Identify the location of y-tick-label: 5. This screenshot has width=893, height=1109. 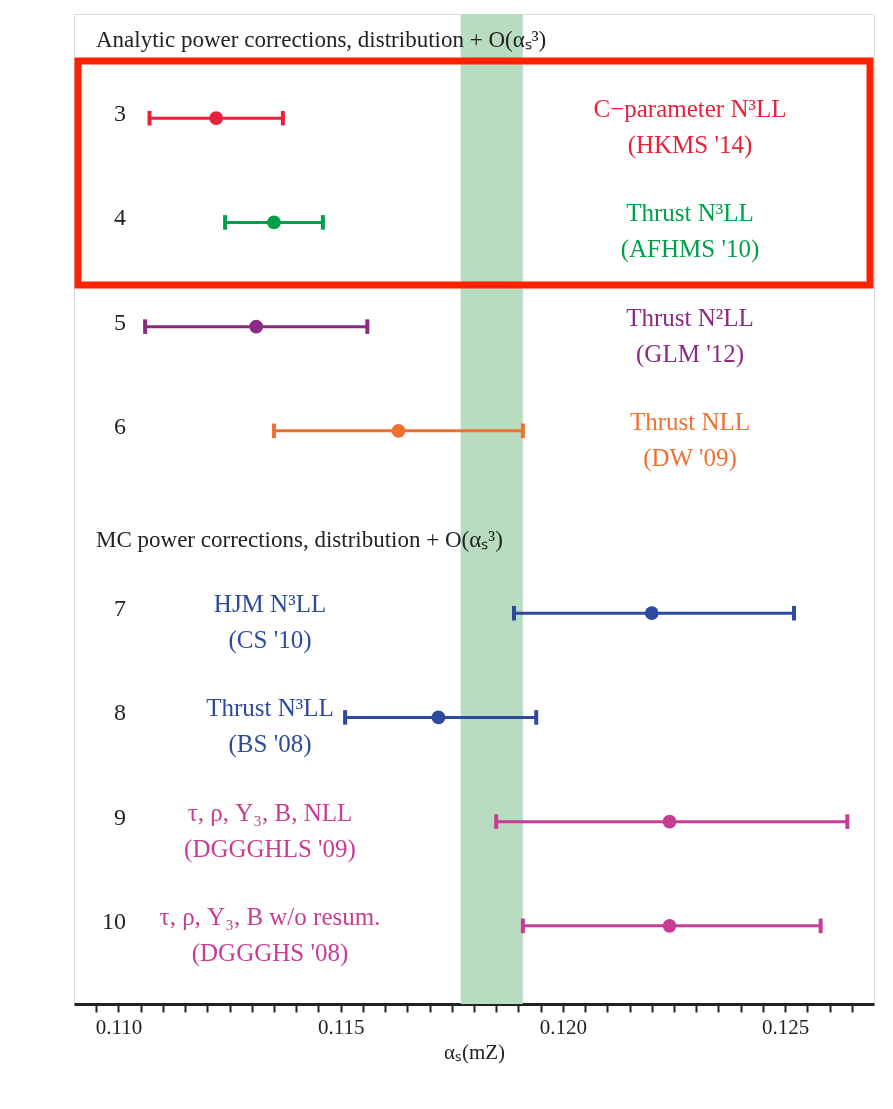
(120, 321).